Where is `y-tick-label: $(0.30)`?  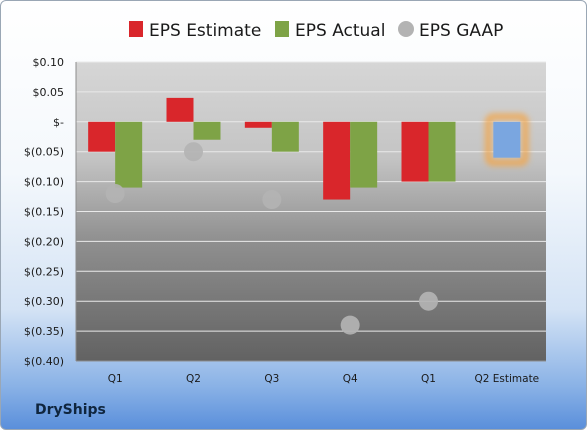
y-tick-label: $(0.30) is located at coordinates (44, 301).